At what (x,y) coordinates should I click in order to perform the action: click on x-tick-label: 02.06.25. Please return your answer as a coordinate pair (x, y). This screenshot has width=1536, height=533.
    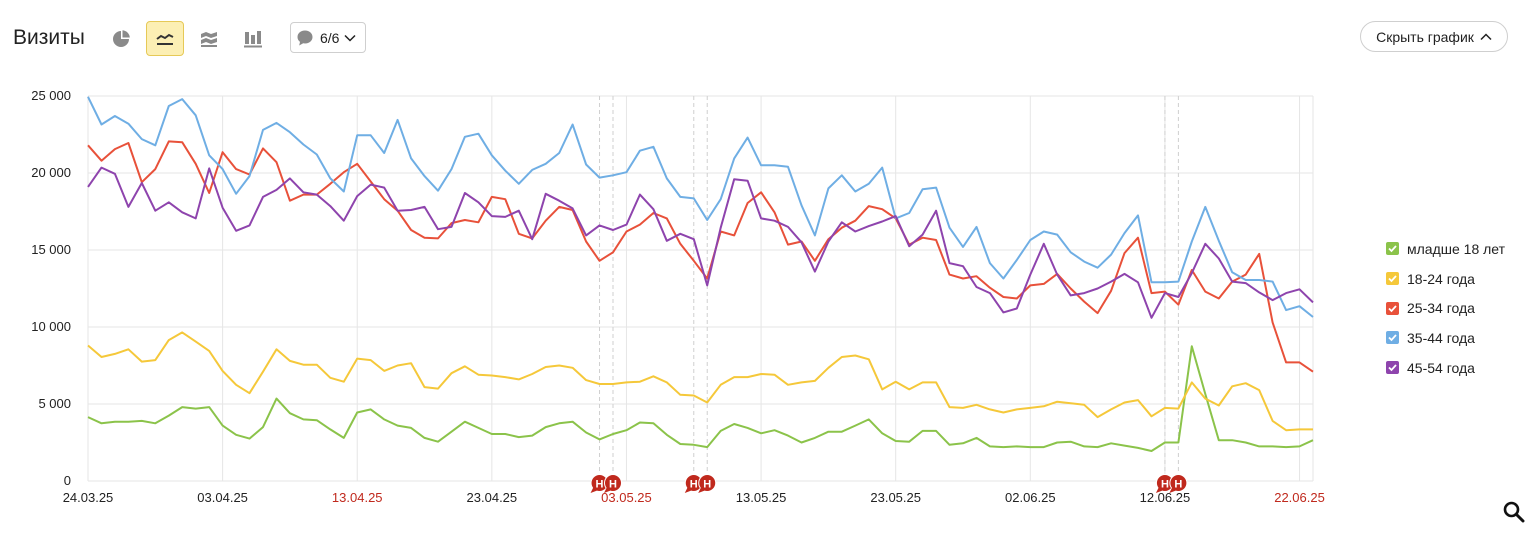
    Looking at the image, I should click on (1030, 497).